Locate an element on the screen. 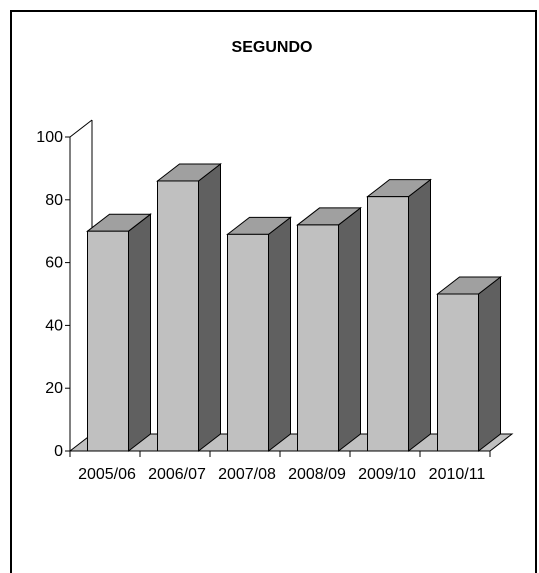 Image resolution: width=539 pixels, height=573 pixels. x-tick-label: 2006/07 is located at coordinates (177, 474).